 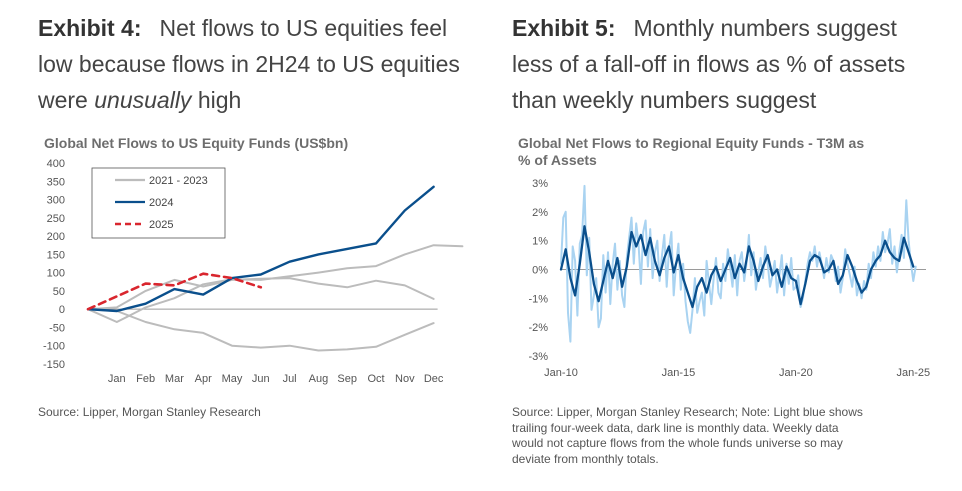 I want to click on chart1-y-tick-label: 100, so click(x=56, y=274).